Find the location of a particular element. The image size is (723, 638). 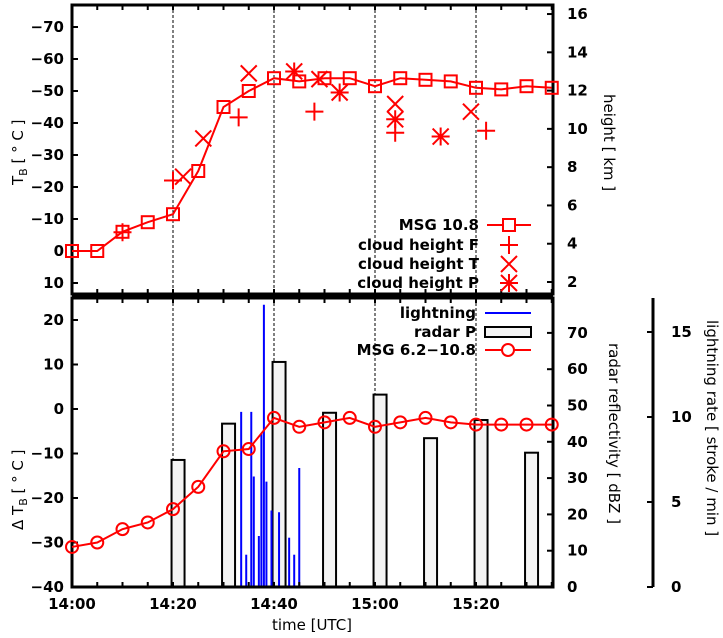

legend-label: MSG 6.2−10.8 is located at coordinates (416, 350).